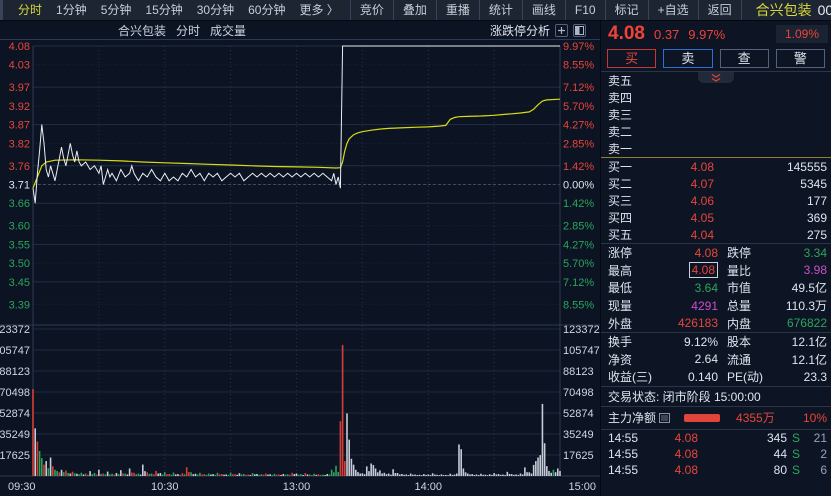 The height and width of the screenshot is (496, 831). What do you see at coordinates (30, 10) in the screenshot?
I see `tab-timeline: 分时` at bounding box center [30, 10].